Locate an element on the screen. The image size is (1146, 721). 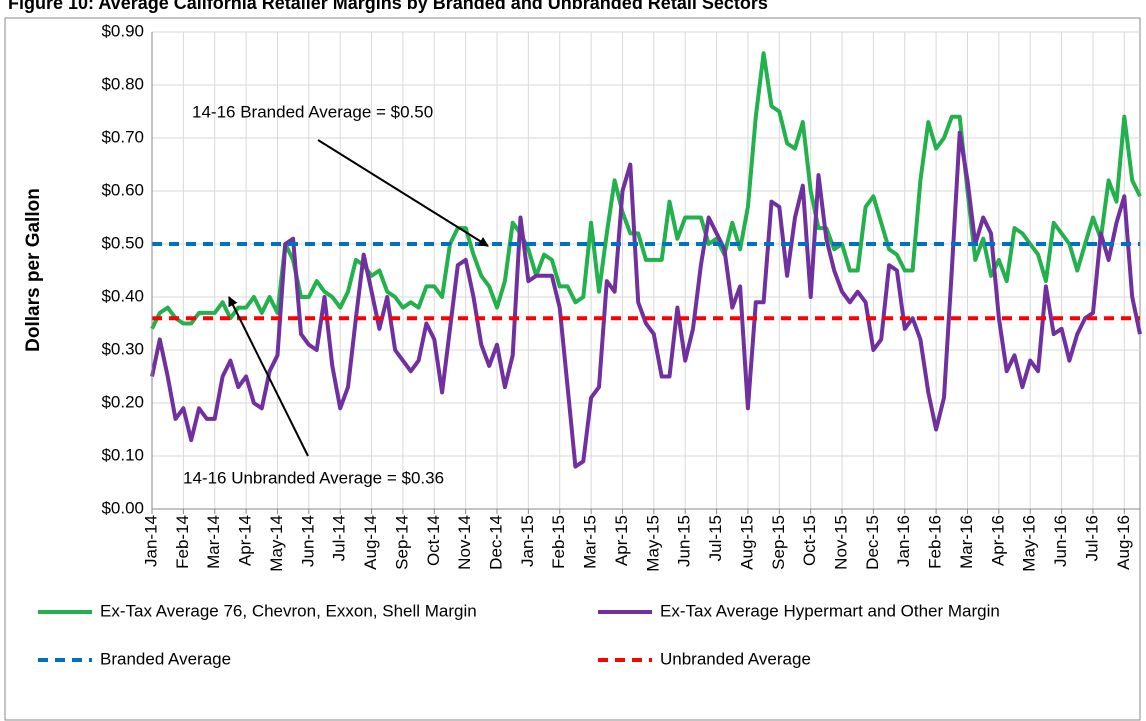
y-tick-label: $0.10 is located at coordinates (122, 454).